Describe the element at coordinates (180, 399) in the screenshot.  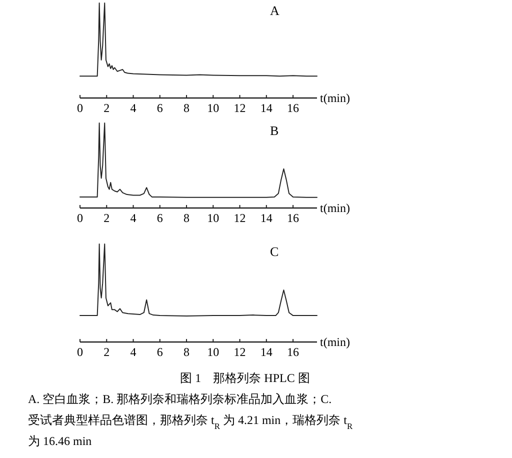
I see `text: A. 空白血浆；B. 那格列奈和瑞格列奈标准品加入血浆；C.` at that location.